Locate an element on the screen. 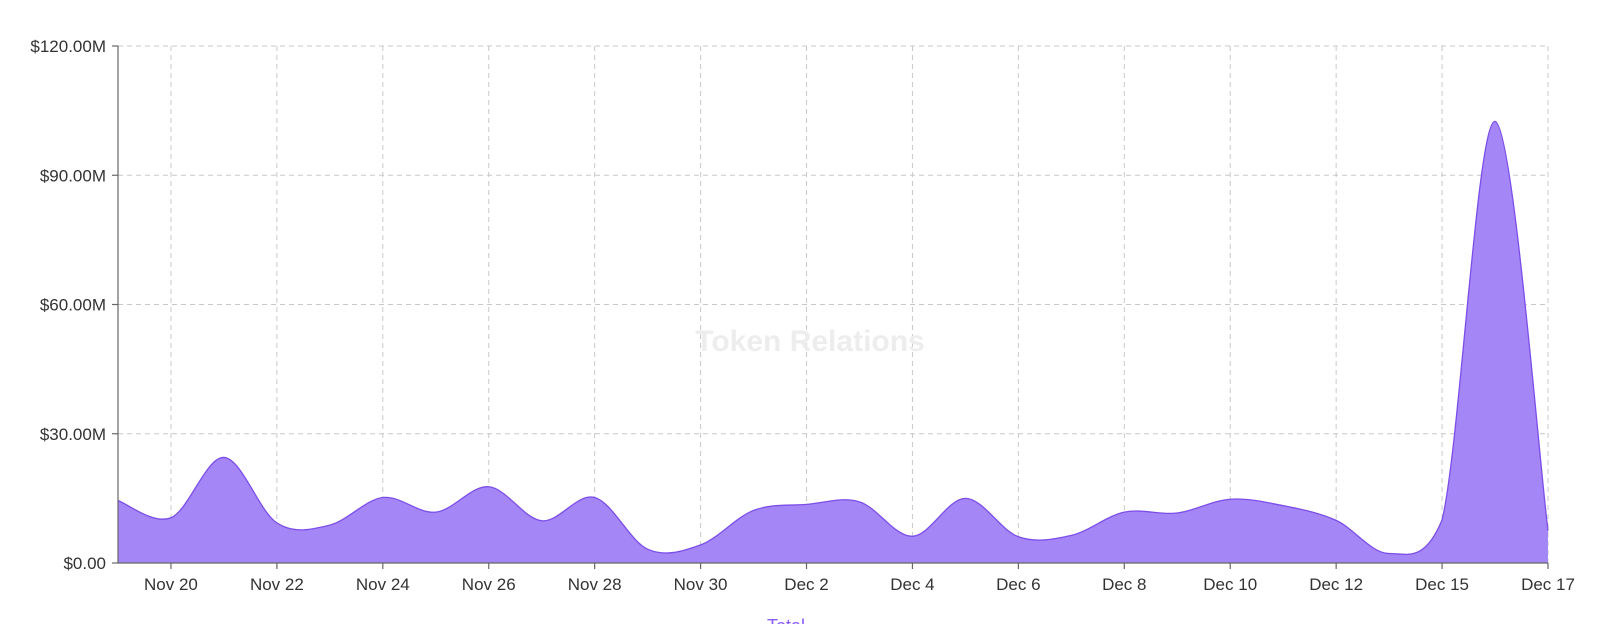  legend-item-total: Total is located at coordinates (786, 620).